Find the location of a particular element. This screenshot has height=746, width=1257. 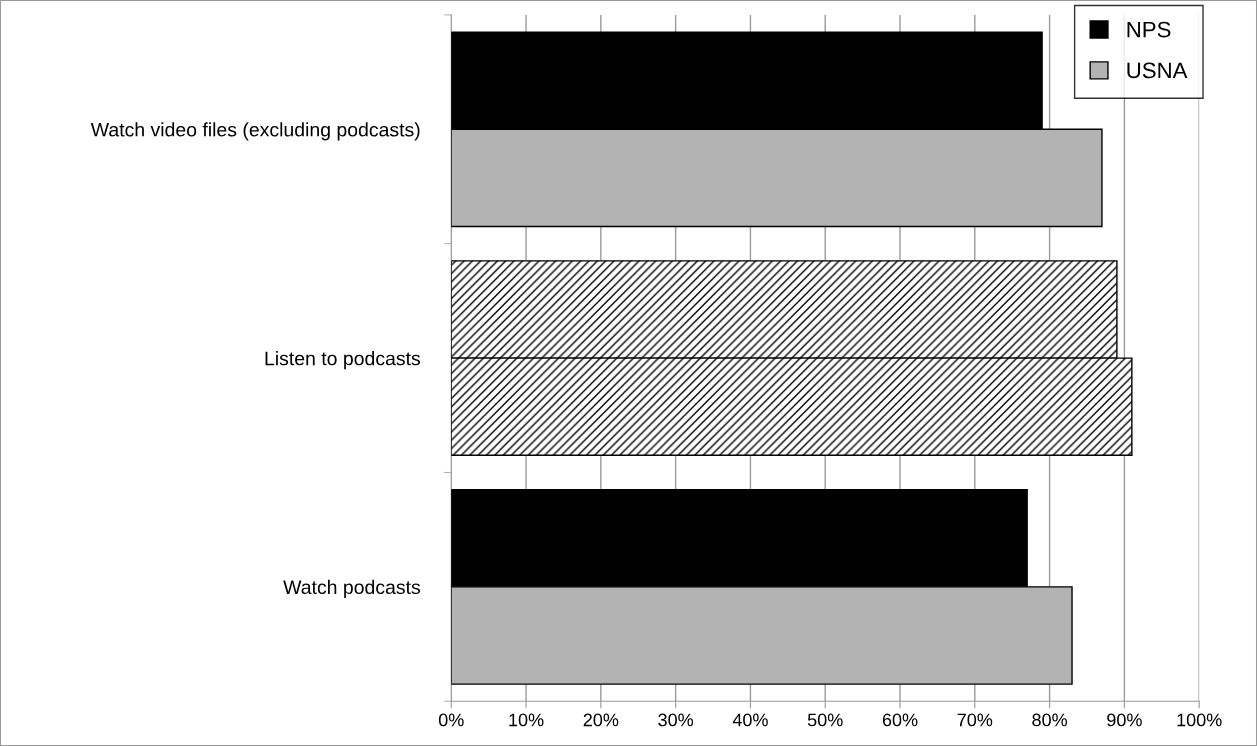

x-tick-label: 20% is located at coordinates (601, 720).